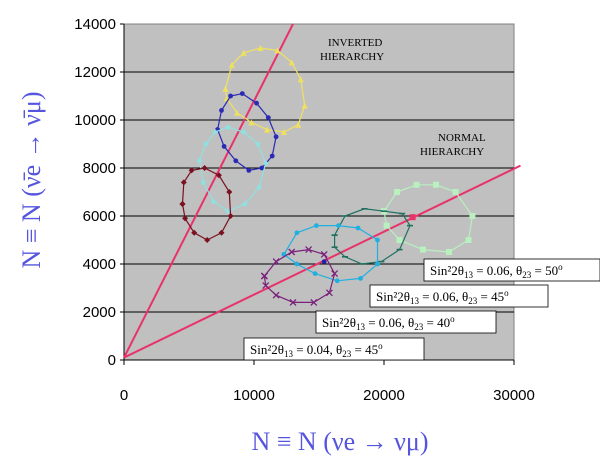 This screenshot has height=462, width=600. I want to click on param-box-2: Sin²2θ13 = 0.06, θ23 = 45o, so click(459, 296).